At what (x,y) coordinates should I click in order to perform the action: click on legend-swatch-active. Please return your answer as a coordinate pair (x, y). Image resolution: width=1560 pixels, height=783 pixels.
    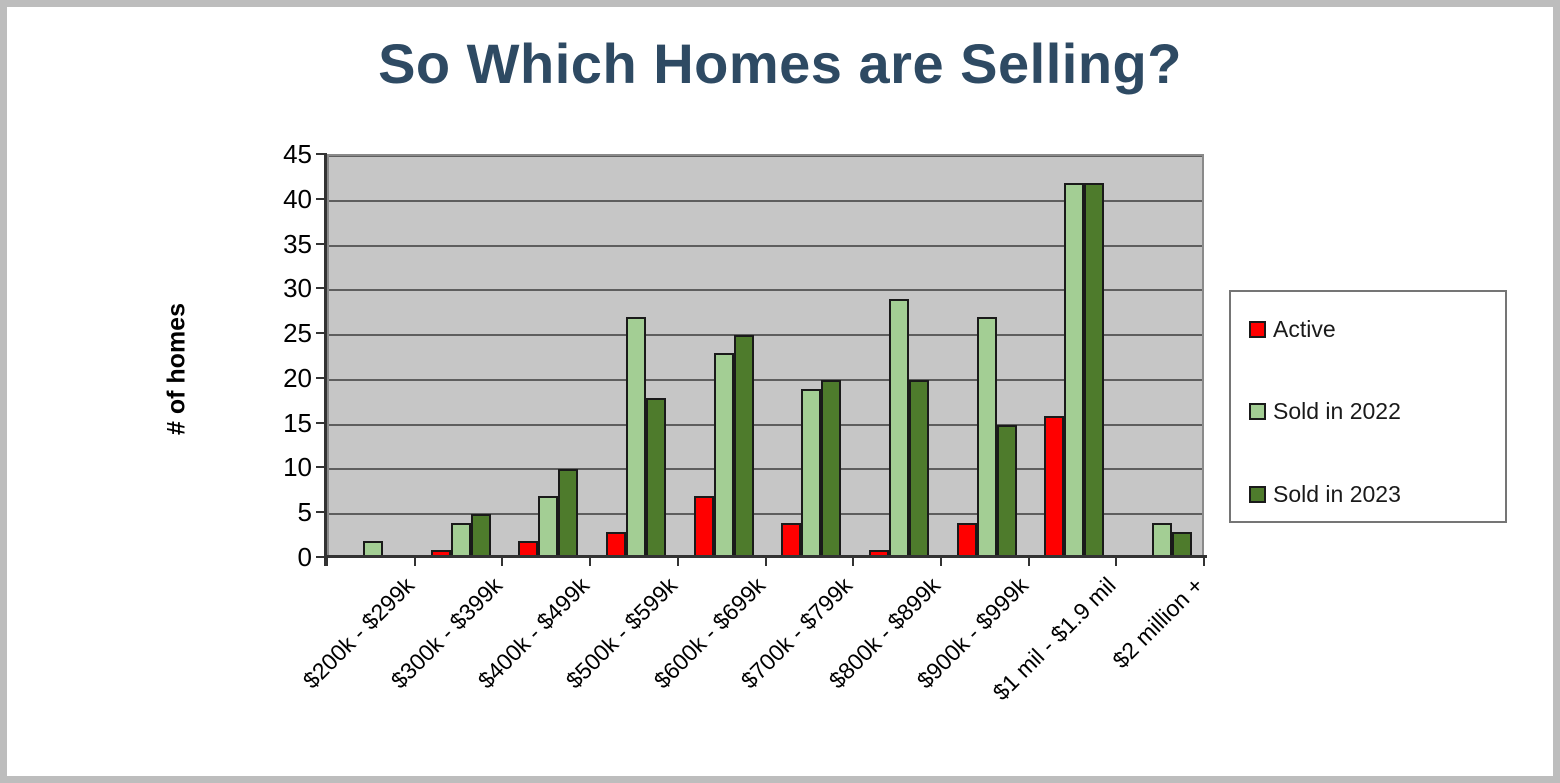
    Looking at the image, I should click on (1257, 329).